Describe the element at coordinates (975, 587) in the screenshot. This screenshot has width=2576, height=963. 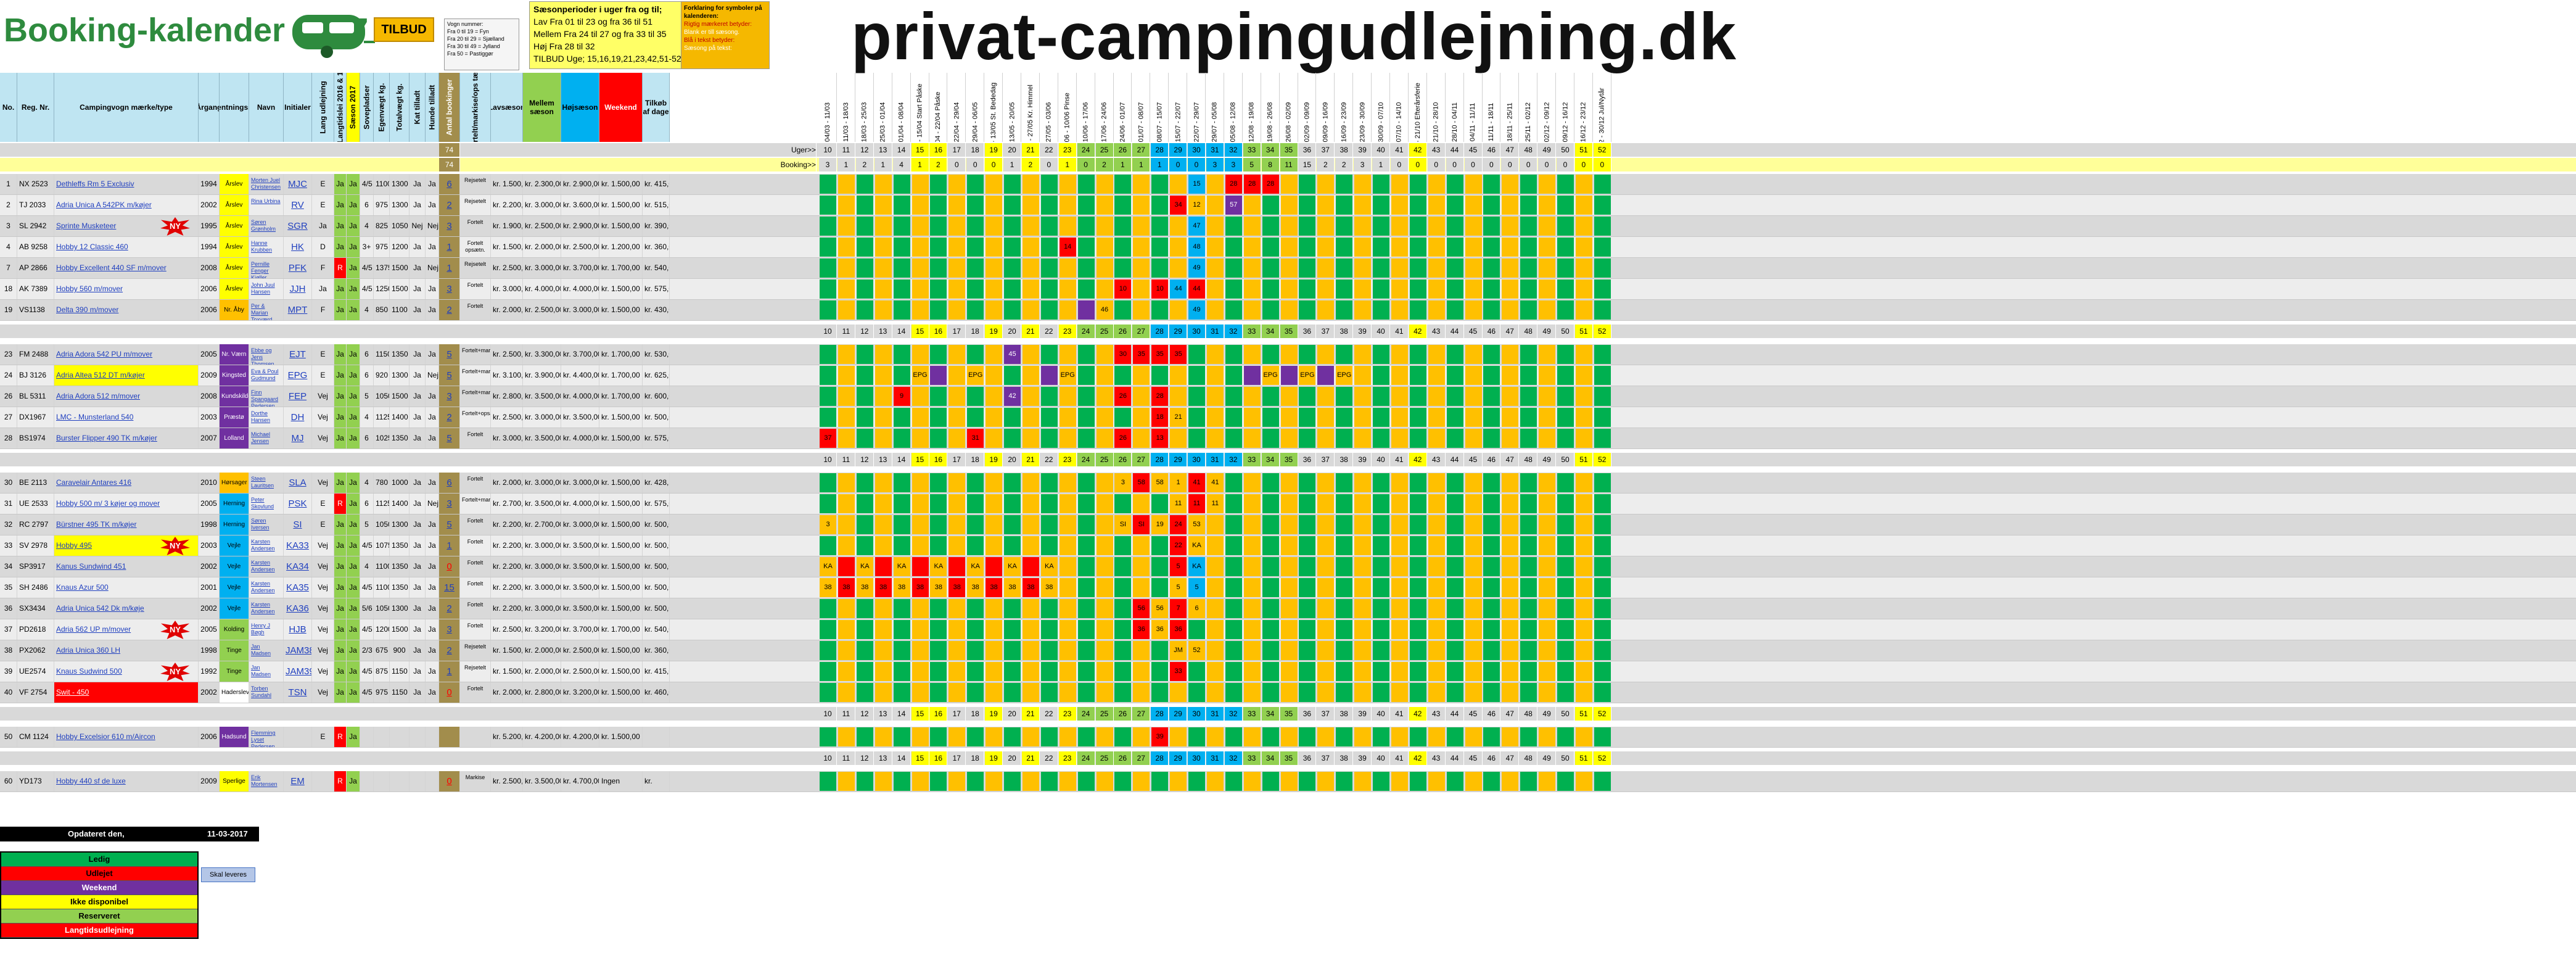
I see `week-cell: 38` at that location.